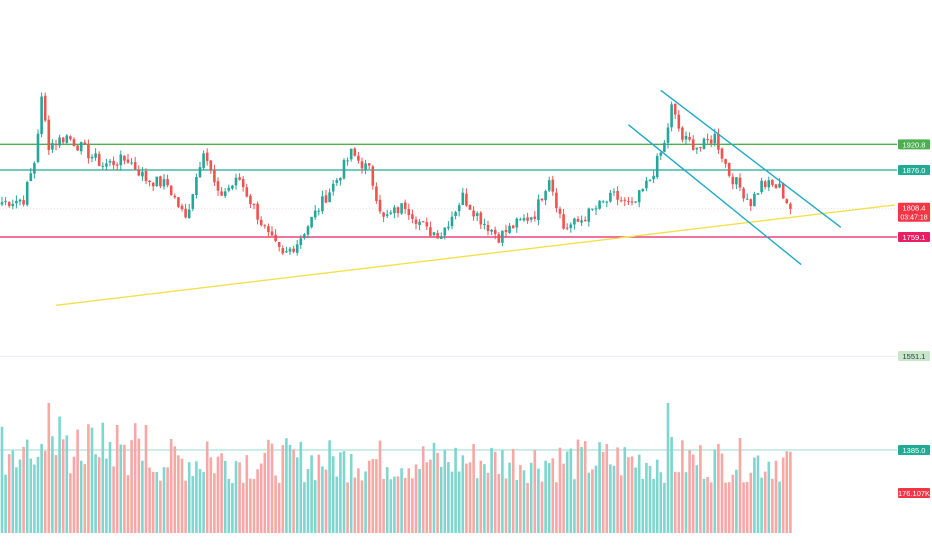 The width and height of the screenshot is (932, 555). What do you see at coordinates (914, 144) in the screenshot?
I see `price-label-1920: 1920.8` at bounding box center [914, 144].